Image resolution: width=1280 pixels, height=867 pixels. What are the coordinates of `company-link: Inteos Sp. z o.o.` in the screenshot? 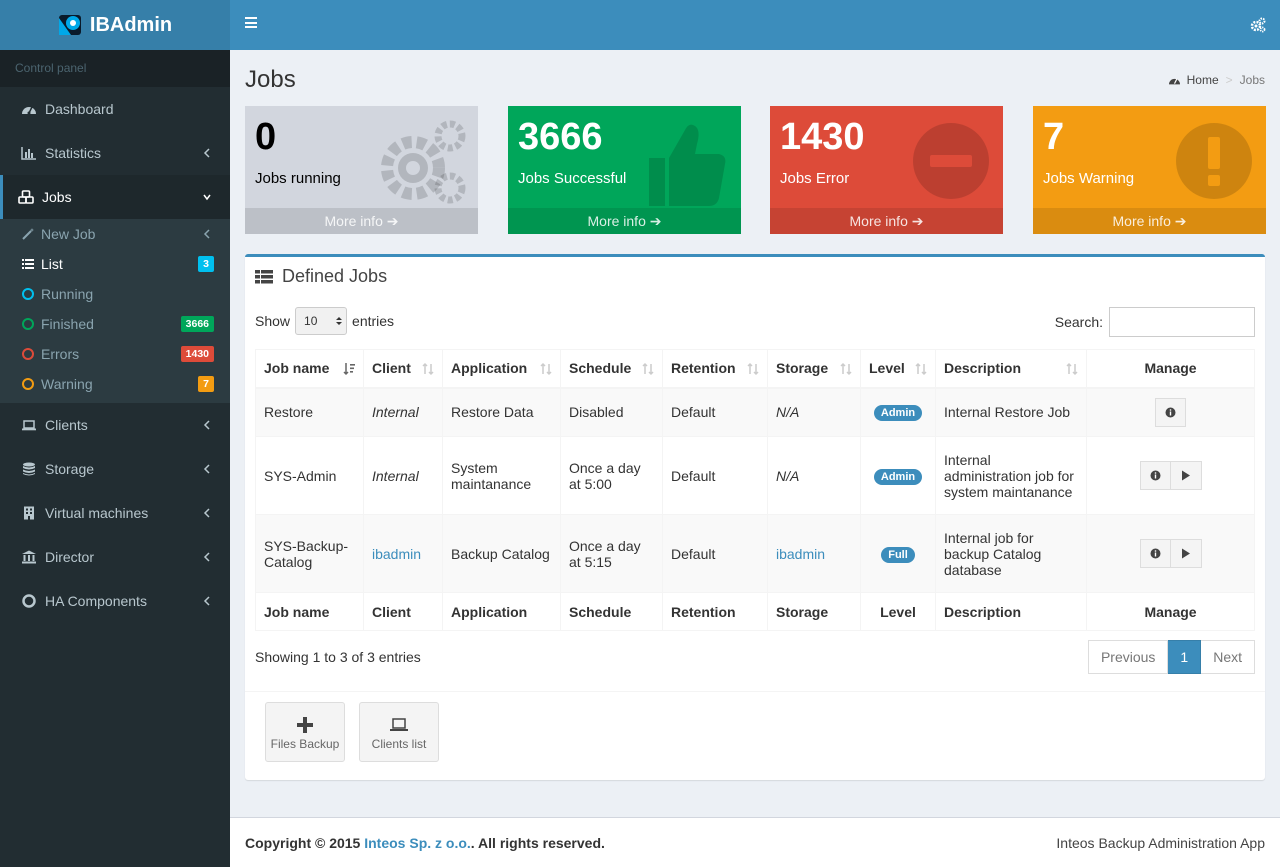 It's located at (417, 843).